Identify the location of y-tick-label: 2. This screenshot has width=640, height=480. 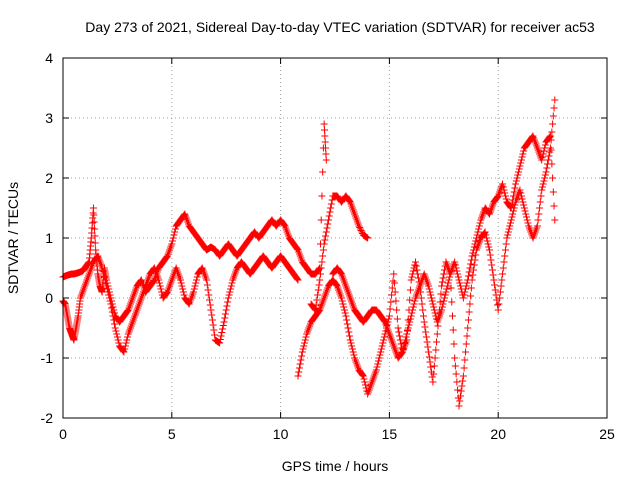
(49, 178).